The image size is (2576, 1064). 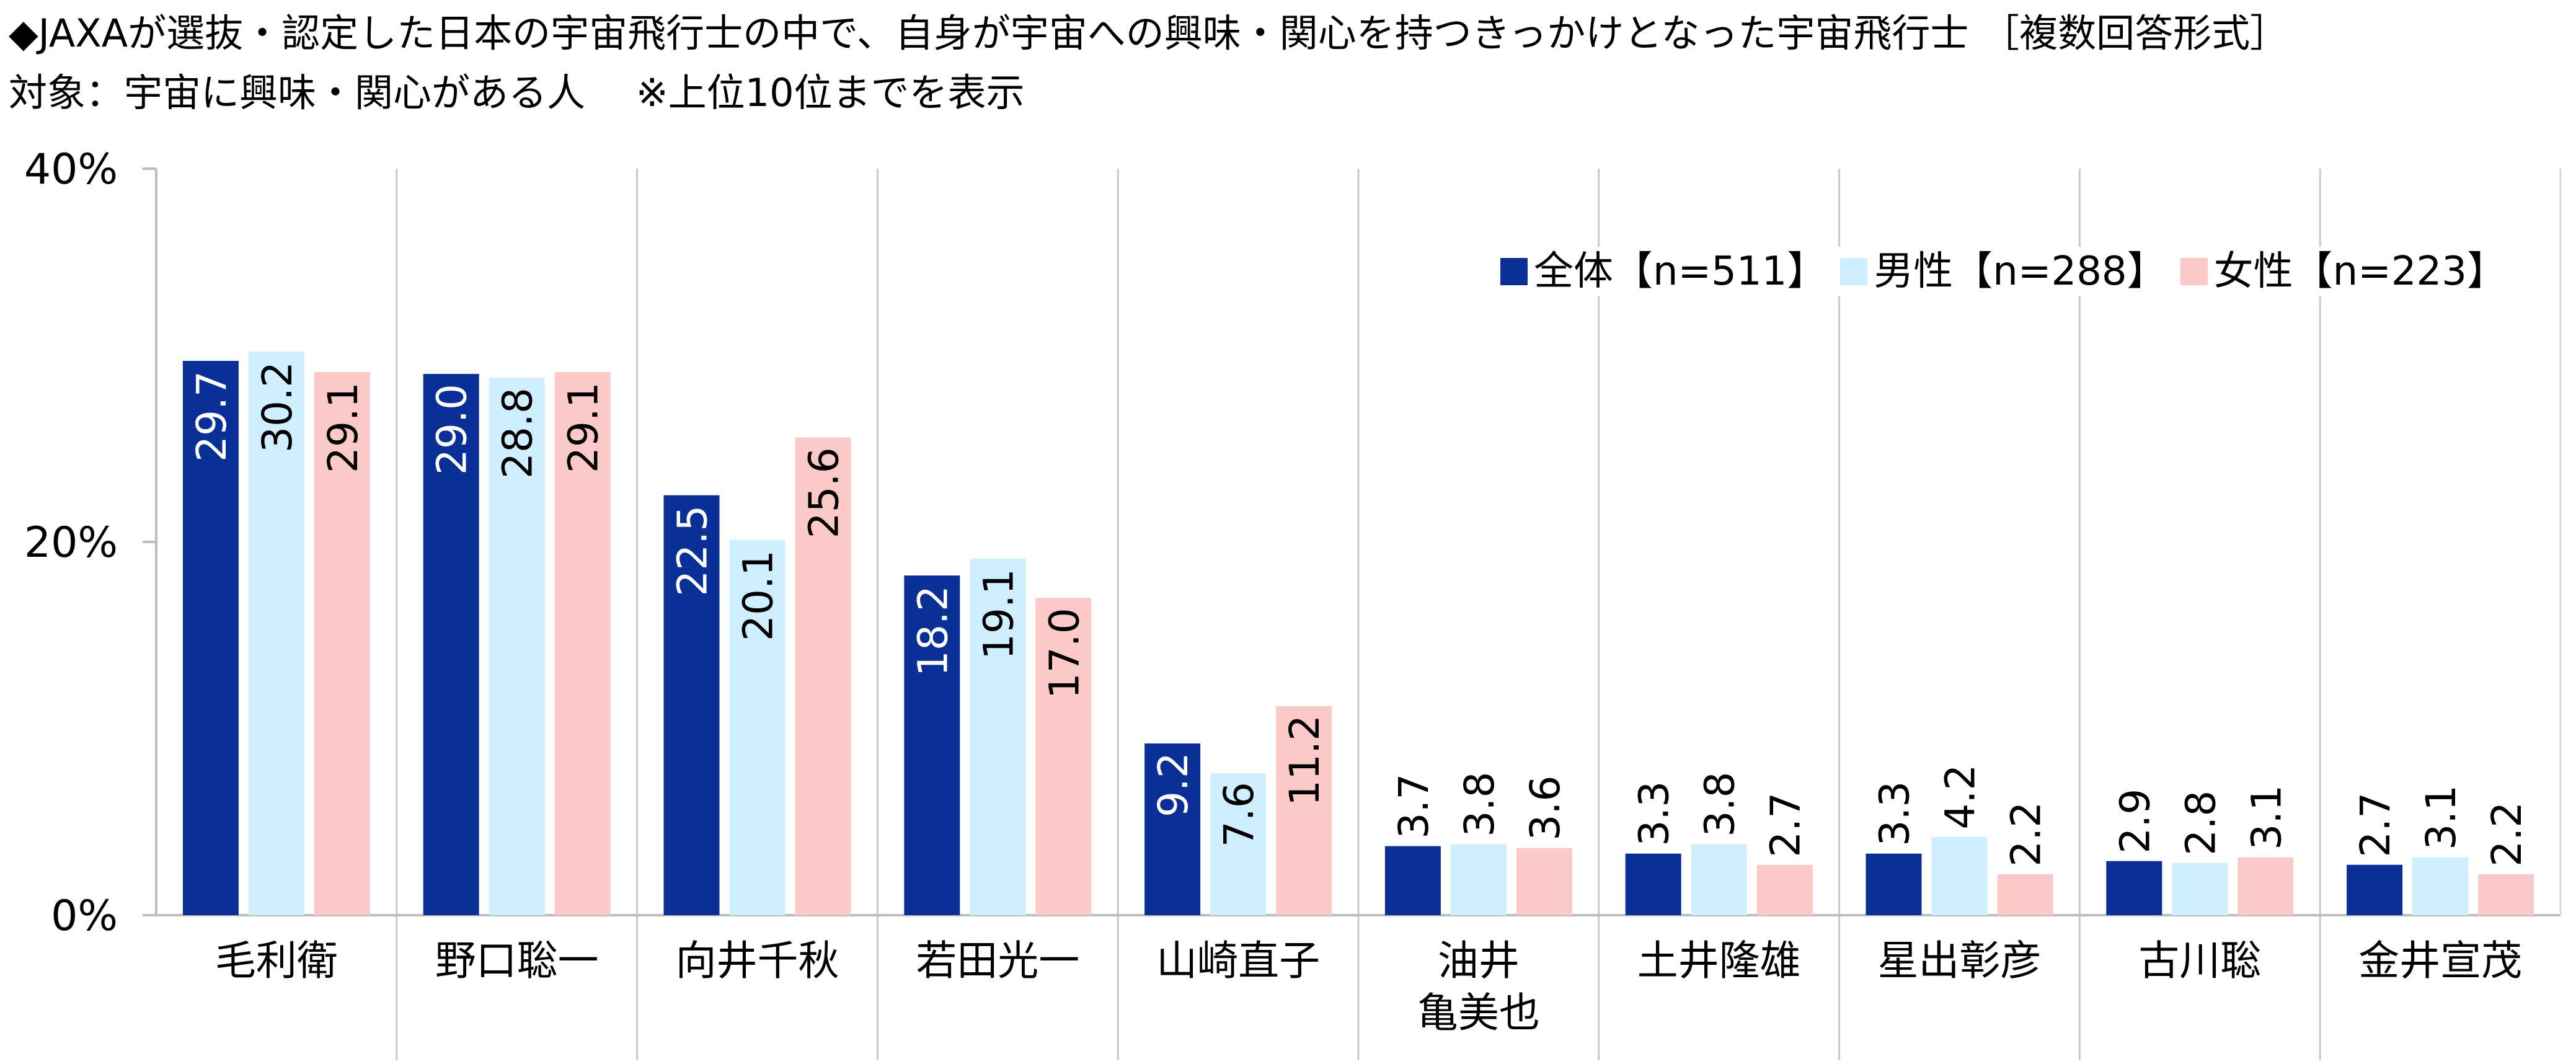 I want to click on data-label: 3.7, so click(x=1414, y=806).